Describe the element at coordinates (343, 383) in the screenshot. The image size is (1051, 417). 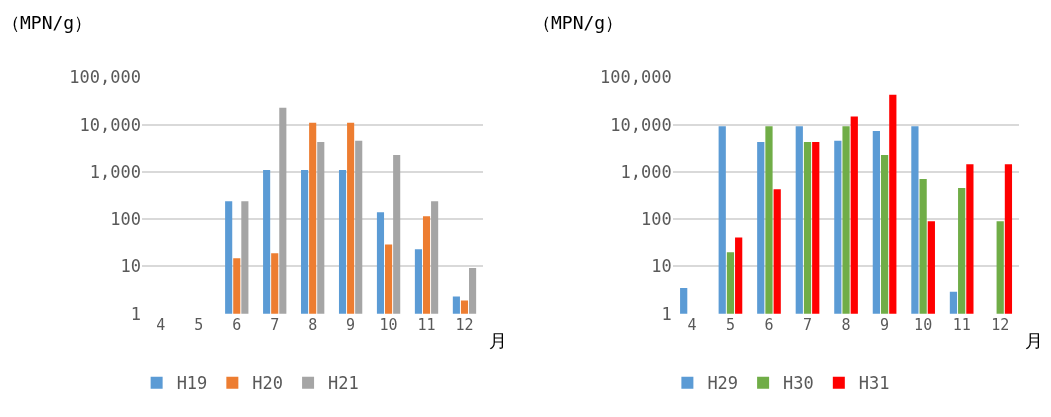
I see `legend-label: H21` at that location.